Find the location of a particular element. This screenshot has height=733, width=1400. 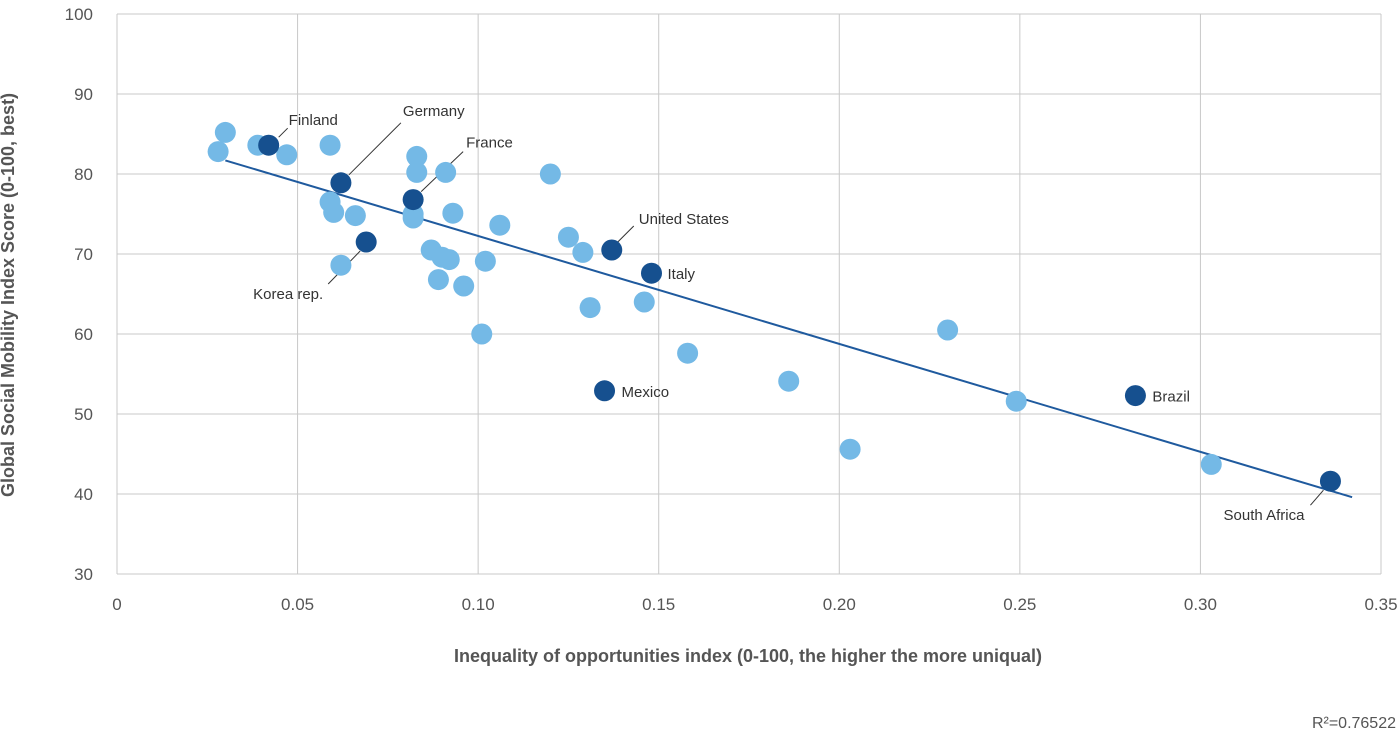

point-label: South Africa is located at coordinates (1265, 515).